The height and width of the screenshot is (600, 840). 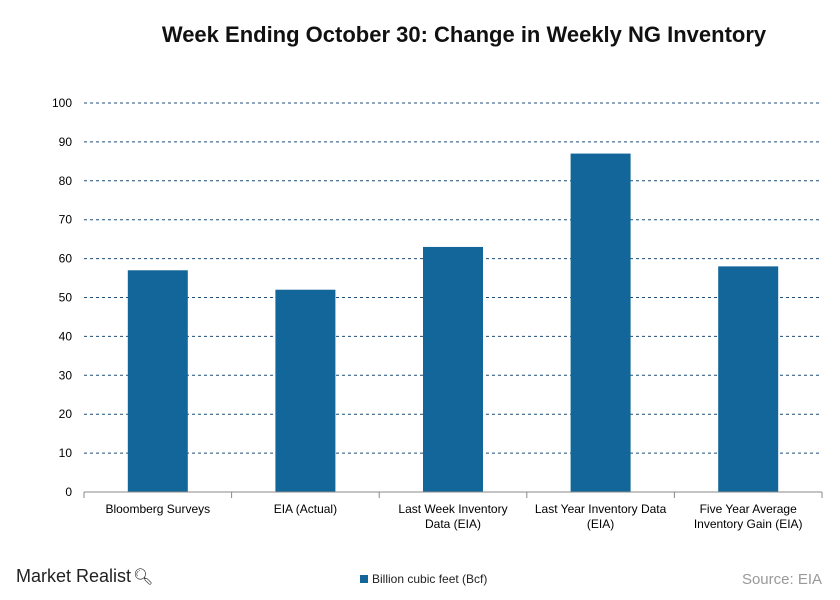 I want to click on source-note: Source: EIA, so click(x=781, y=579).